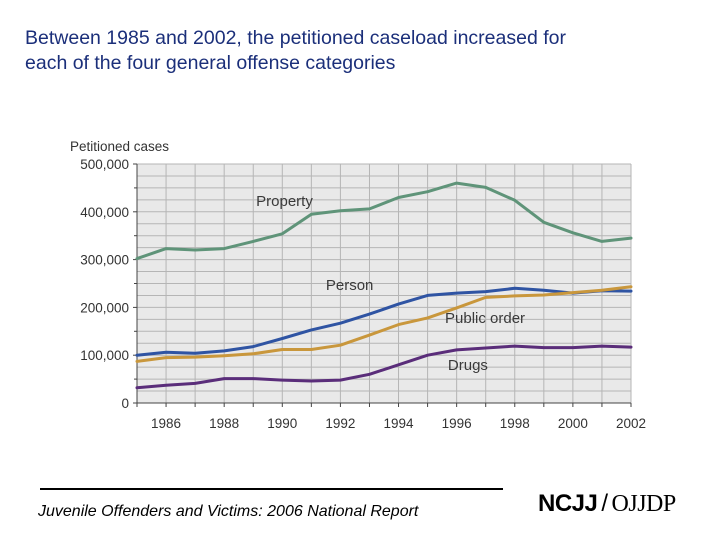  Describe the element at coordinates (271, 489) in the screenshot. I see `footer-divider` at that location.